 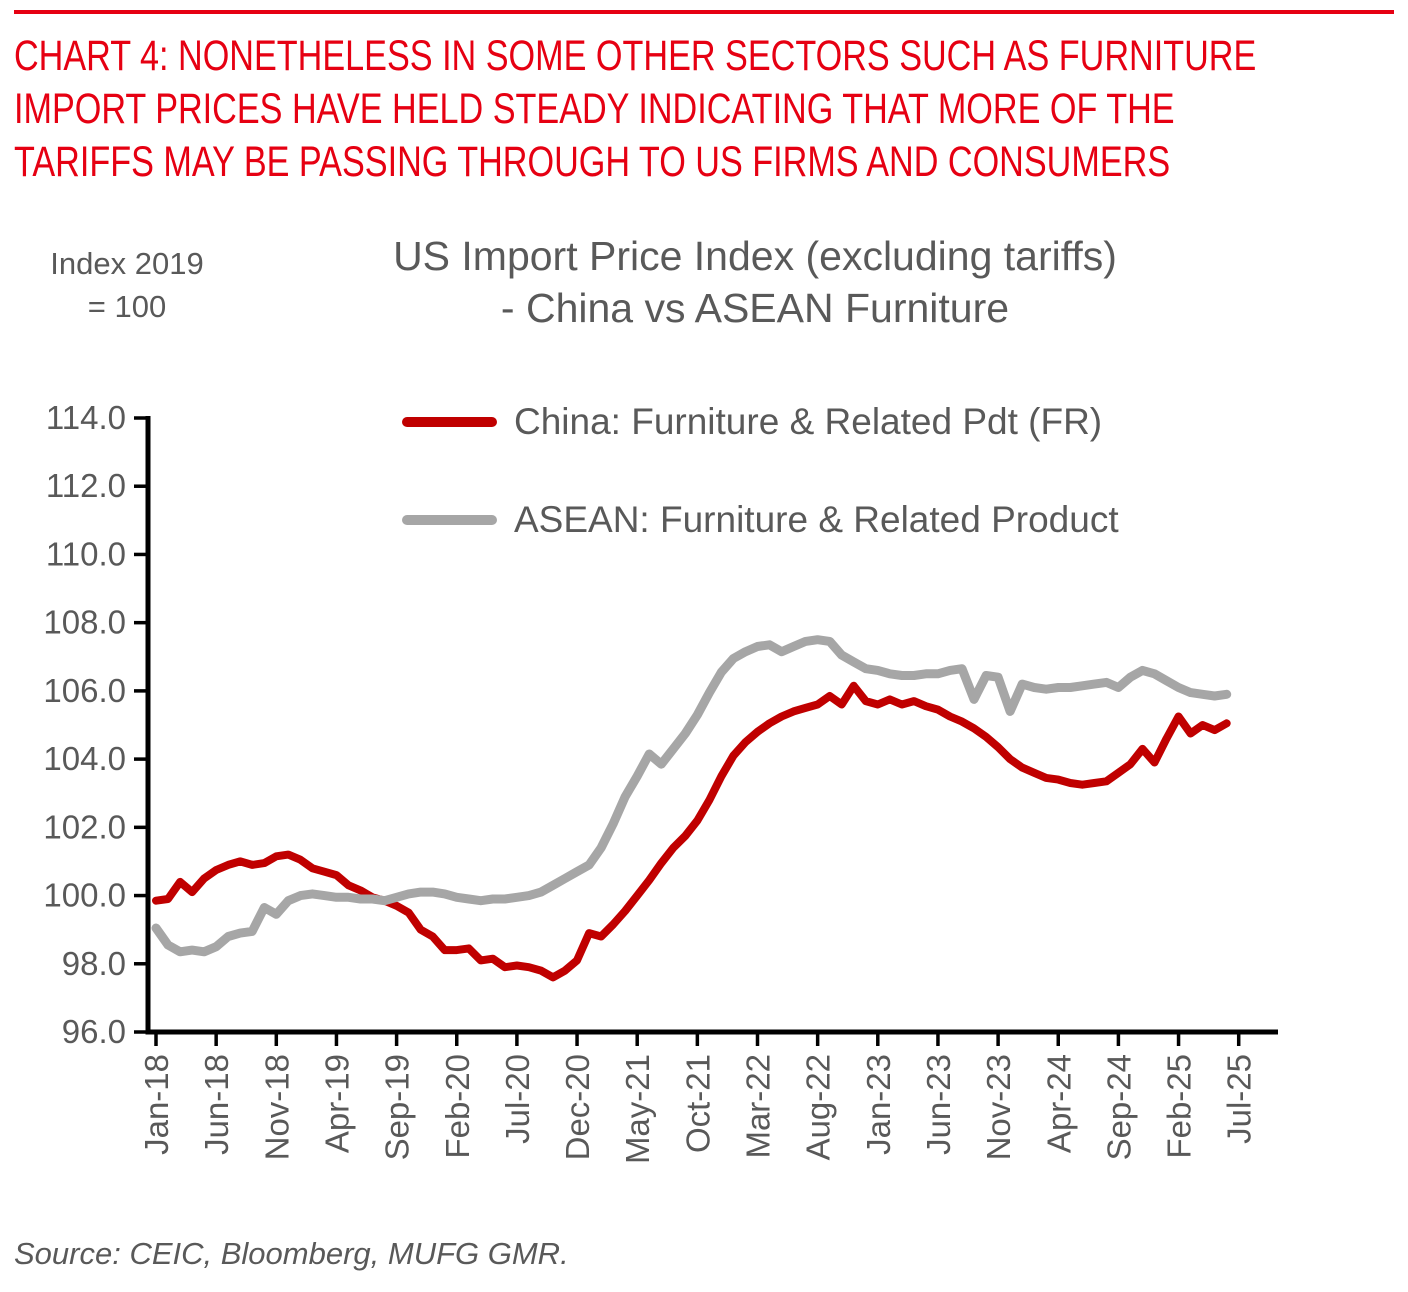 I want to click on y-axis-unit-line-2: = 100, so click(x=127, y=306).